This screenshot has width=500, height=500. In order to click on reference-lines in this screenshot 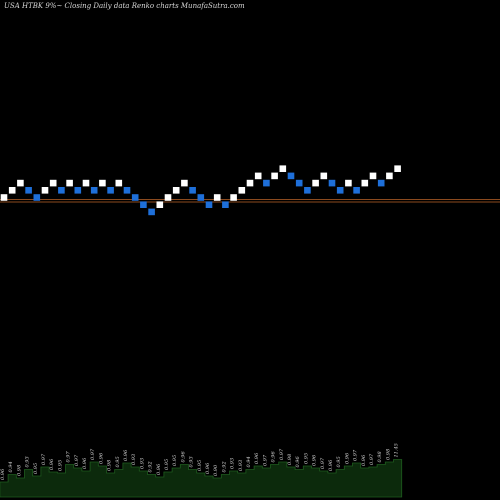, I will do `click(250, 201)`.